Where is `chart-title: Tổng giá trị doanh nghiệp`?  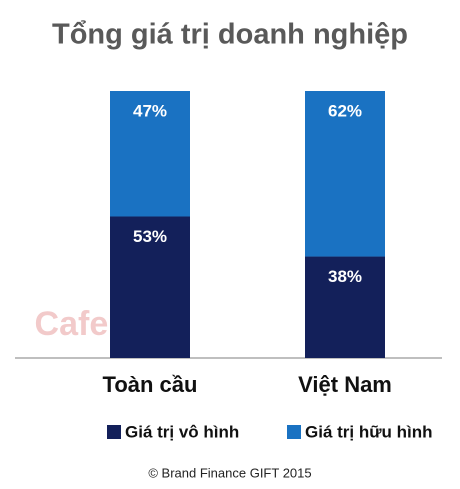
chart-title: Tổng giá trị doanh nghiệp is located at coordinates (230, 35).